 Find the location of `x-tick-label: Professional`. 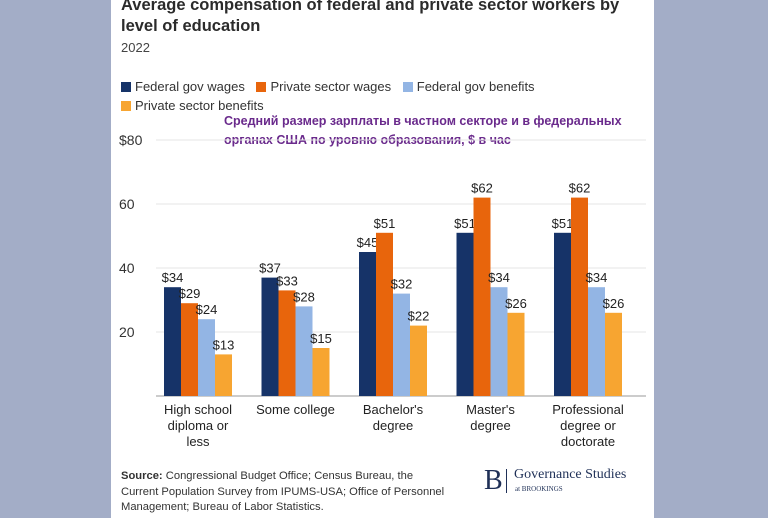

x-tick-label: Professional is located at coordinates (588, 409).